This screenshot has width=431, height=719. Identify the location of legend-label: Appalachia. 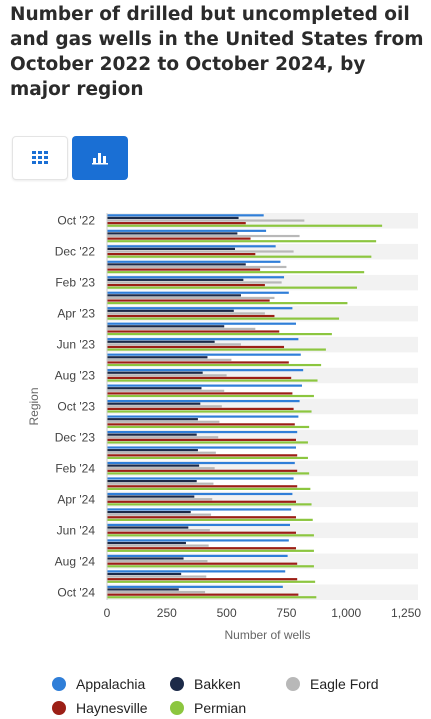
(111, 684).